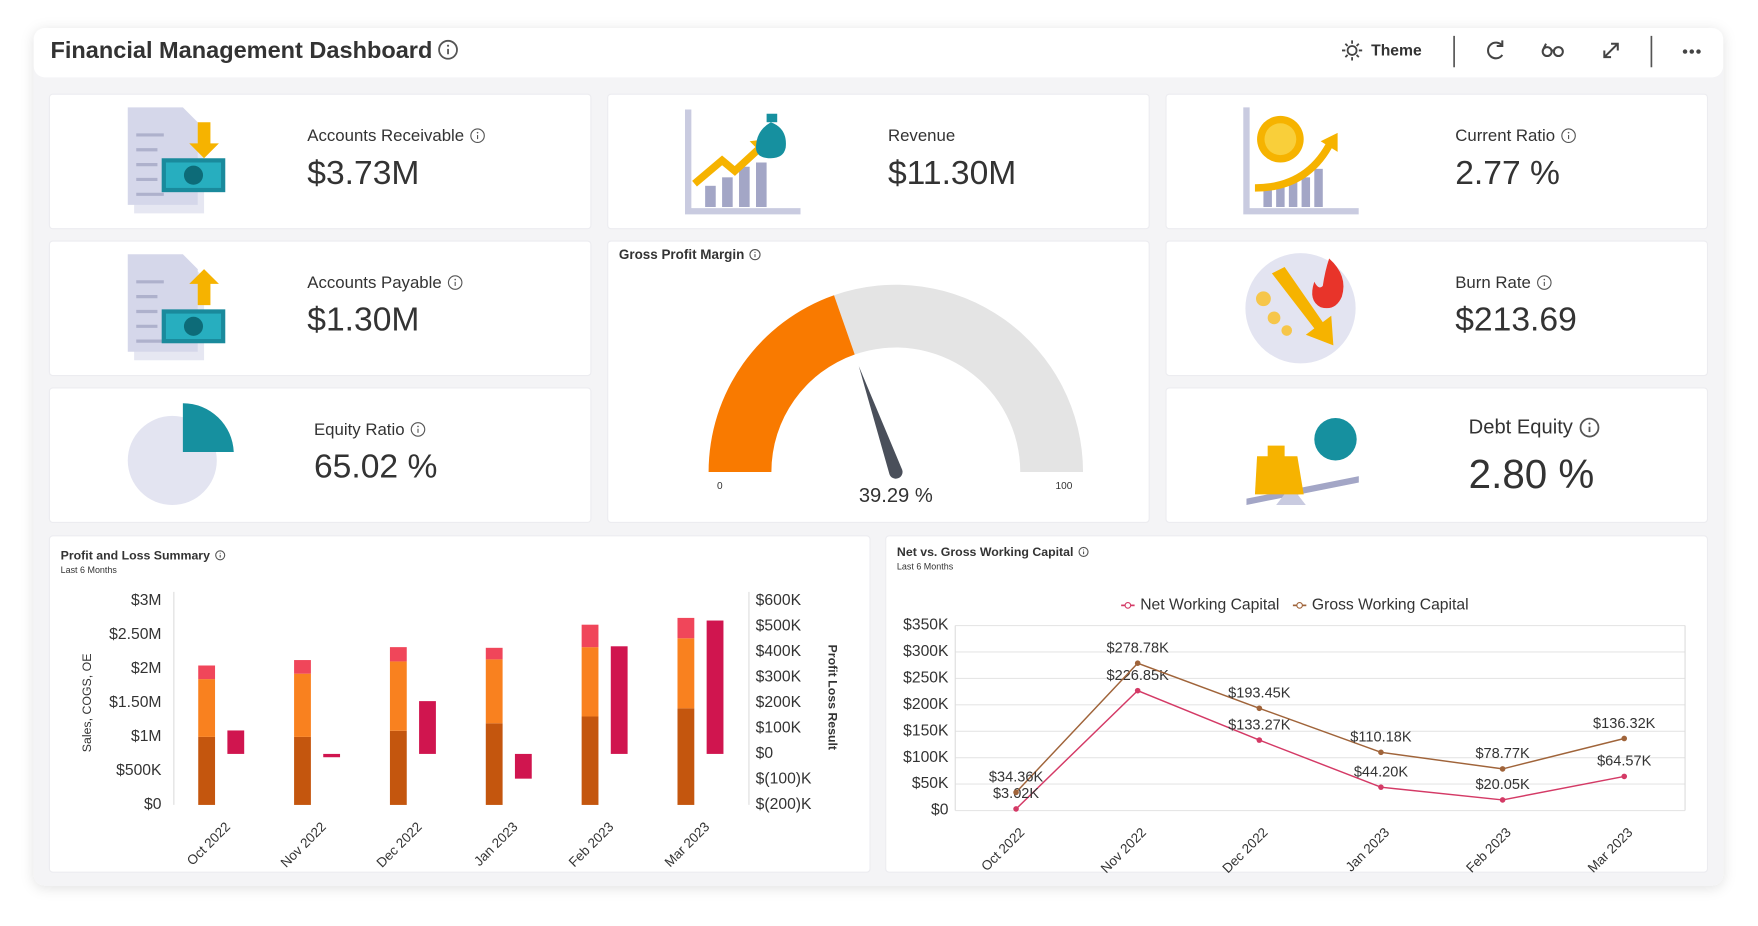  Describe the element at coordinates (1691, 51) in the screenshot. I see `more-button` at that location.